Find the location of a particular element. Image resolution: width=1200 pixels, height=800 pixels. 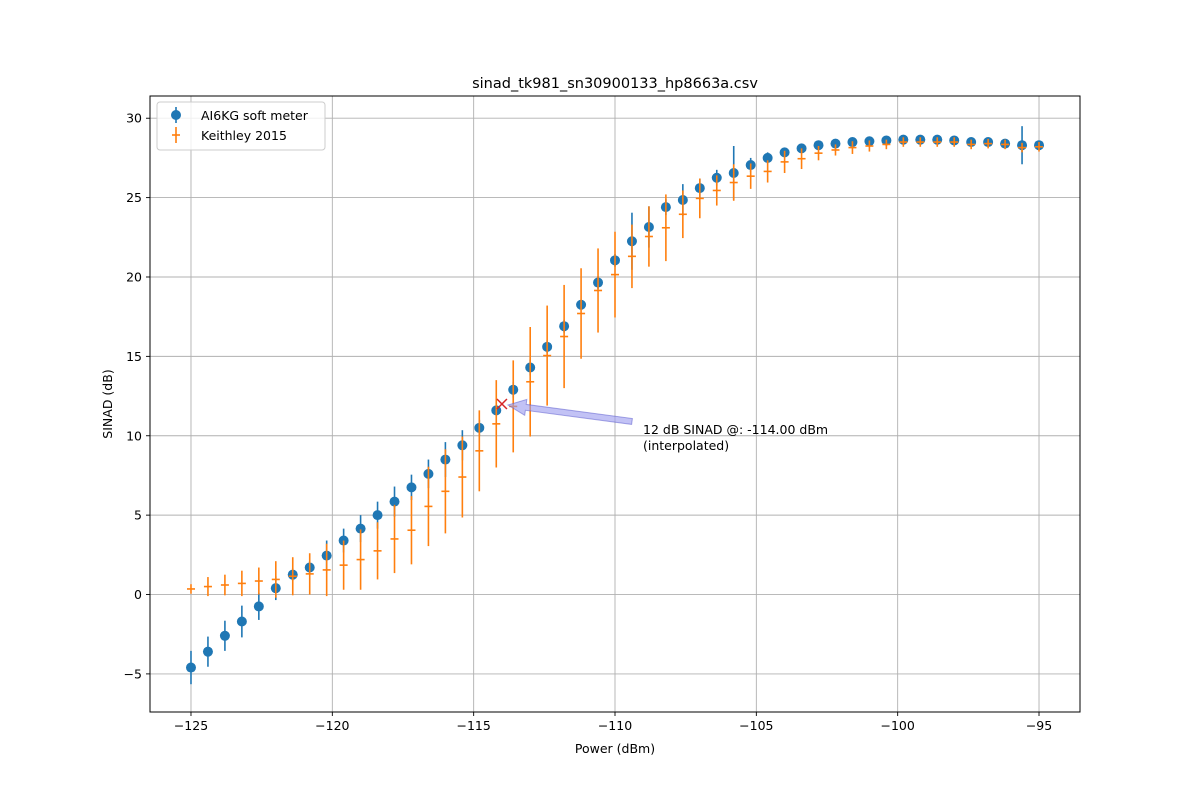

y-tick-label: 25 is located at coordinates (134, 197).